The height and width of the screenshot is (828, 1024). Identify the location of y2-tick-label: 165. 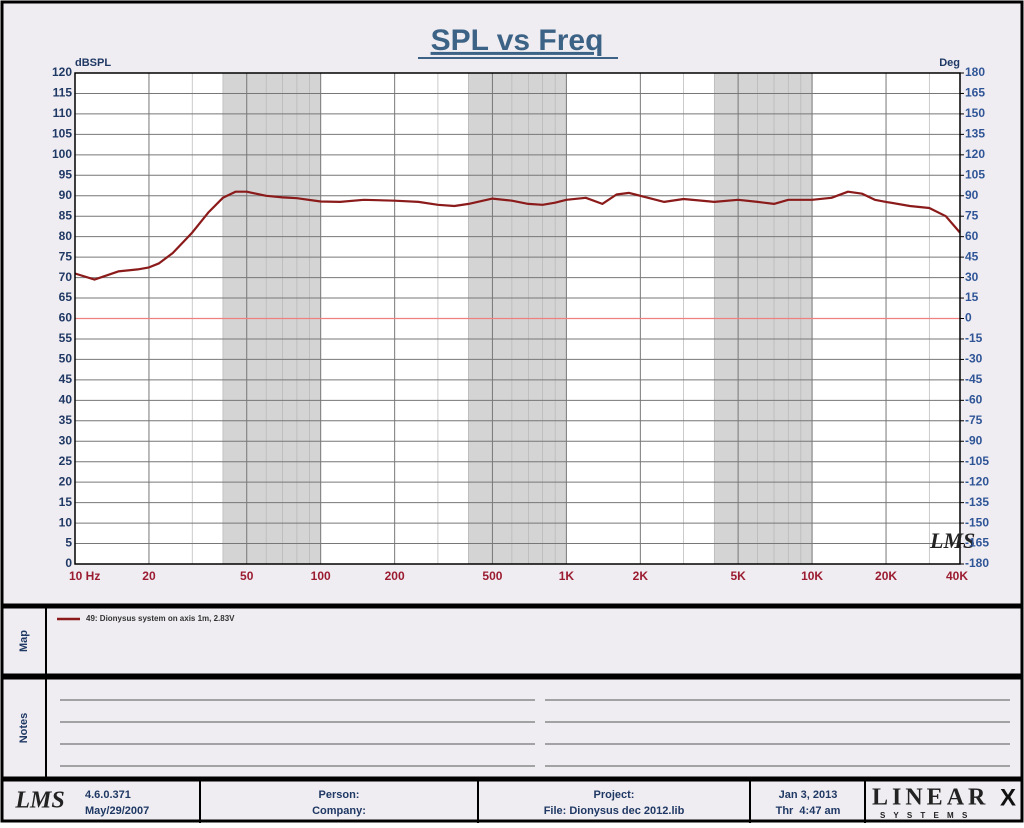
(975, 93).